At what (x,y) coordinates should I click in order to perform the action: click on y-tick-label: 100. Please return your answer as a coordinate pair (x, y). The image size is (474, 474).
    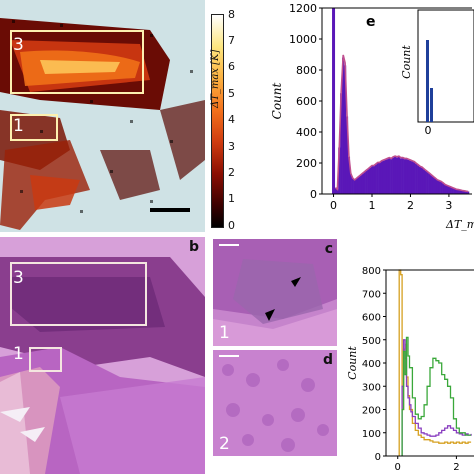
    Looking at the image, I should click on (371, 434).